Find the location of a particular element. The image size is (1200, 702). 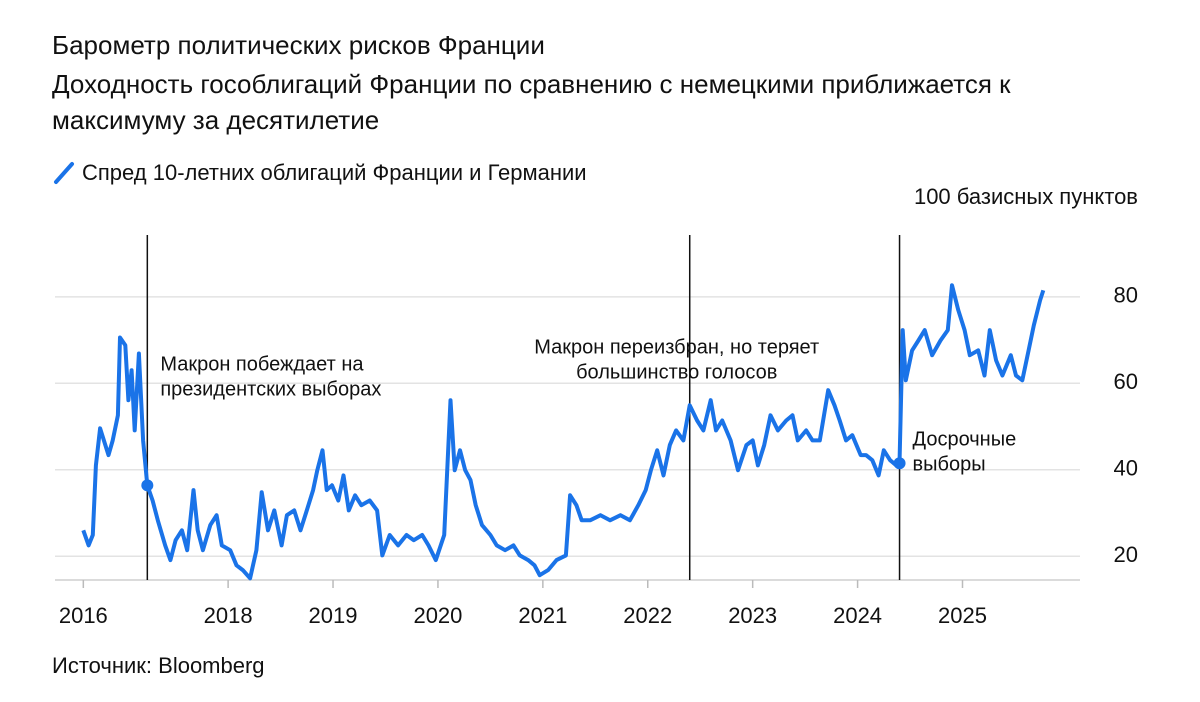

y-tick-label: 60 is located at coordinates (1126, 381).